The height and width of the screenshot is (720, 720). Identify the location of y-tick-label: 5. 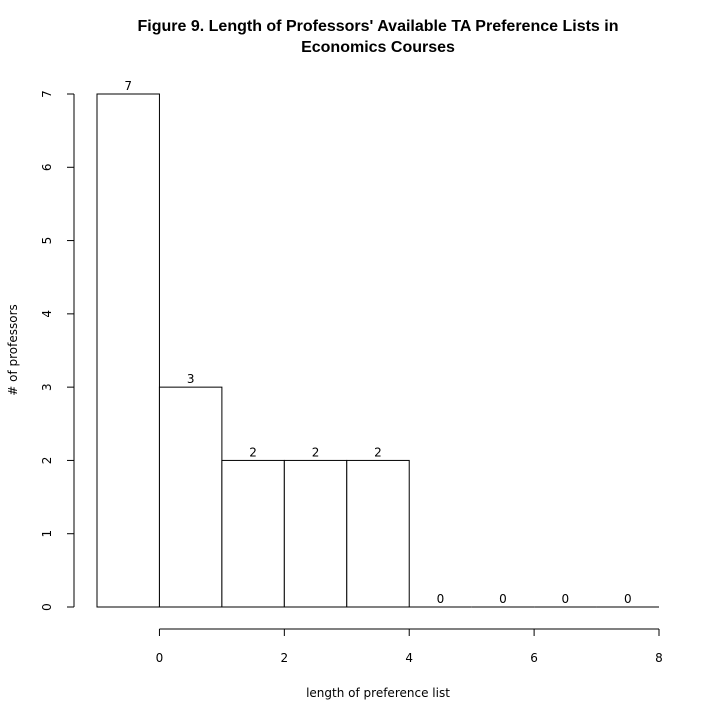
(47, 241).